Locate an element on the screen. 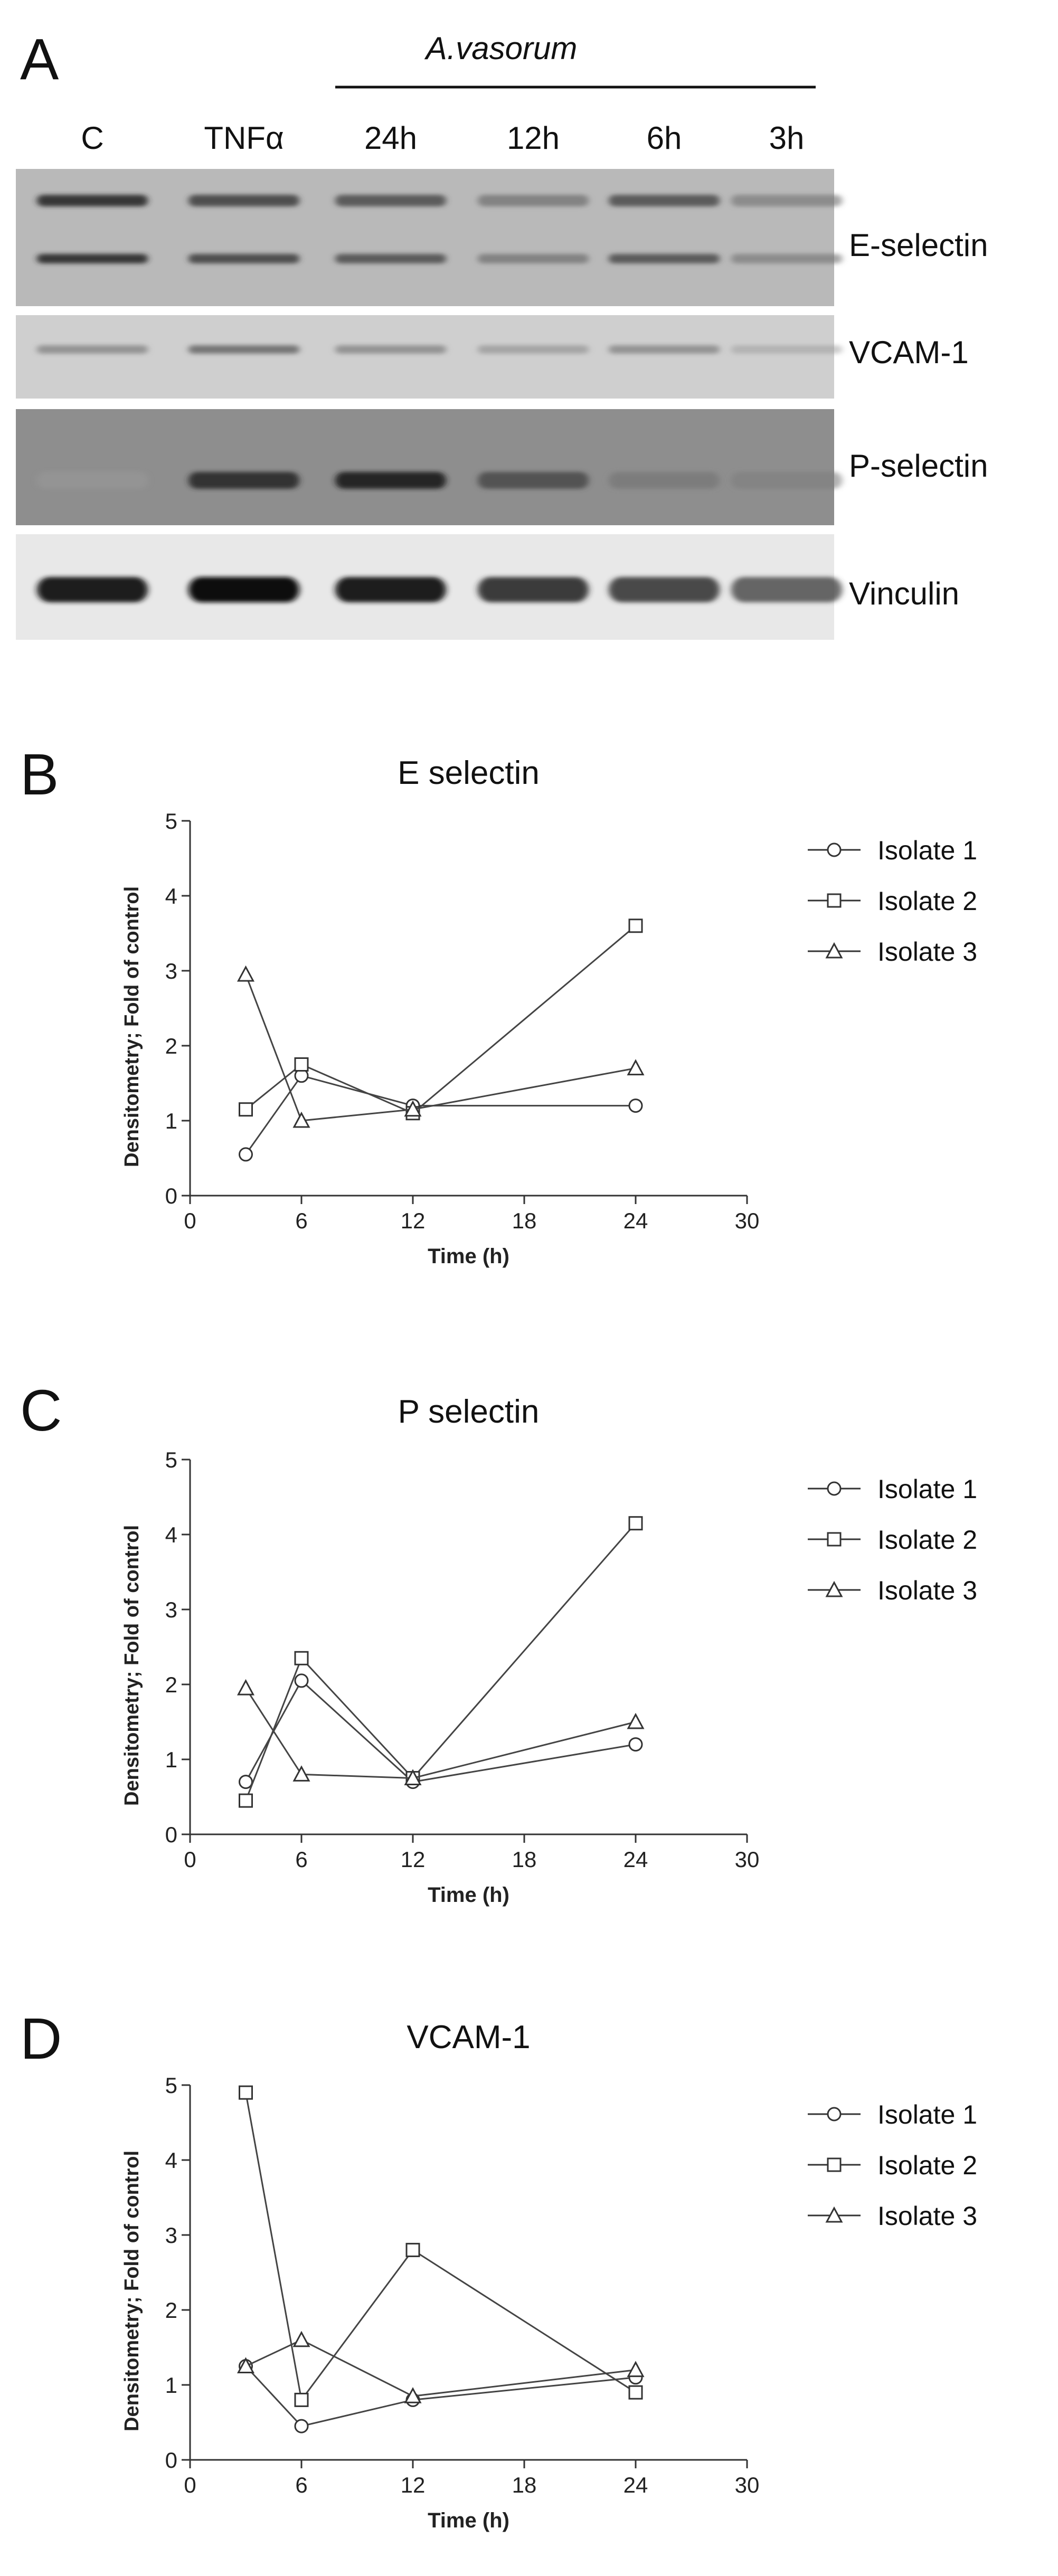 The height and width of the screenshot is (2576, 1058). lane-labels: C TNFα 24h 12h 6h 3h is located at coordinates (442, 138).